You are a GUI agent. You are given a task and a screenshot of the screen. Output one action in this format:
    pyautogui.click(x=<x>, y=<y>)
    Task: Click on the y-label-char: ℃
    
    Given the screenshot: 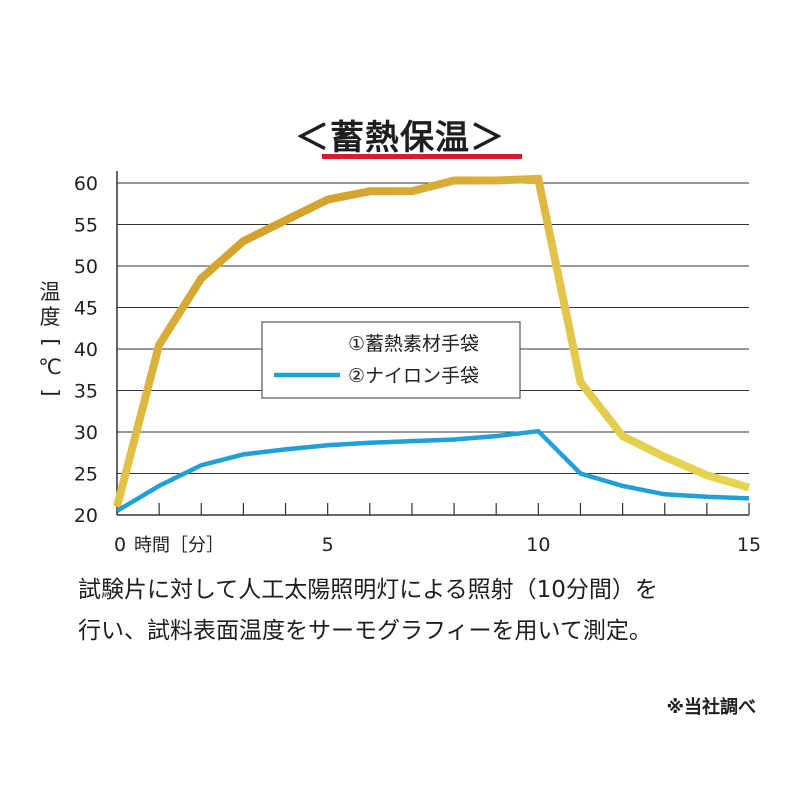 What is the action you would take?
    pyautogui.click(x=50, y=367)
    